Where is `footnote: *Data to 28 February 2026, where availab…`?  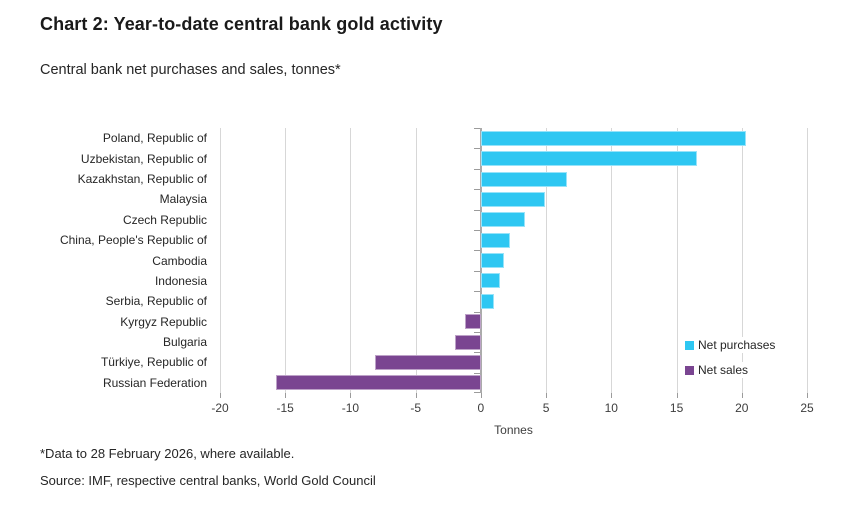
footnote: *Data to 28 February 2026, where availab… is located at coordinates (167, 453).